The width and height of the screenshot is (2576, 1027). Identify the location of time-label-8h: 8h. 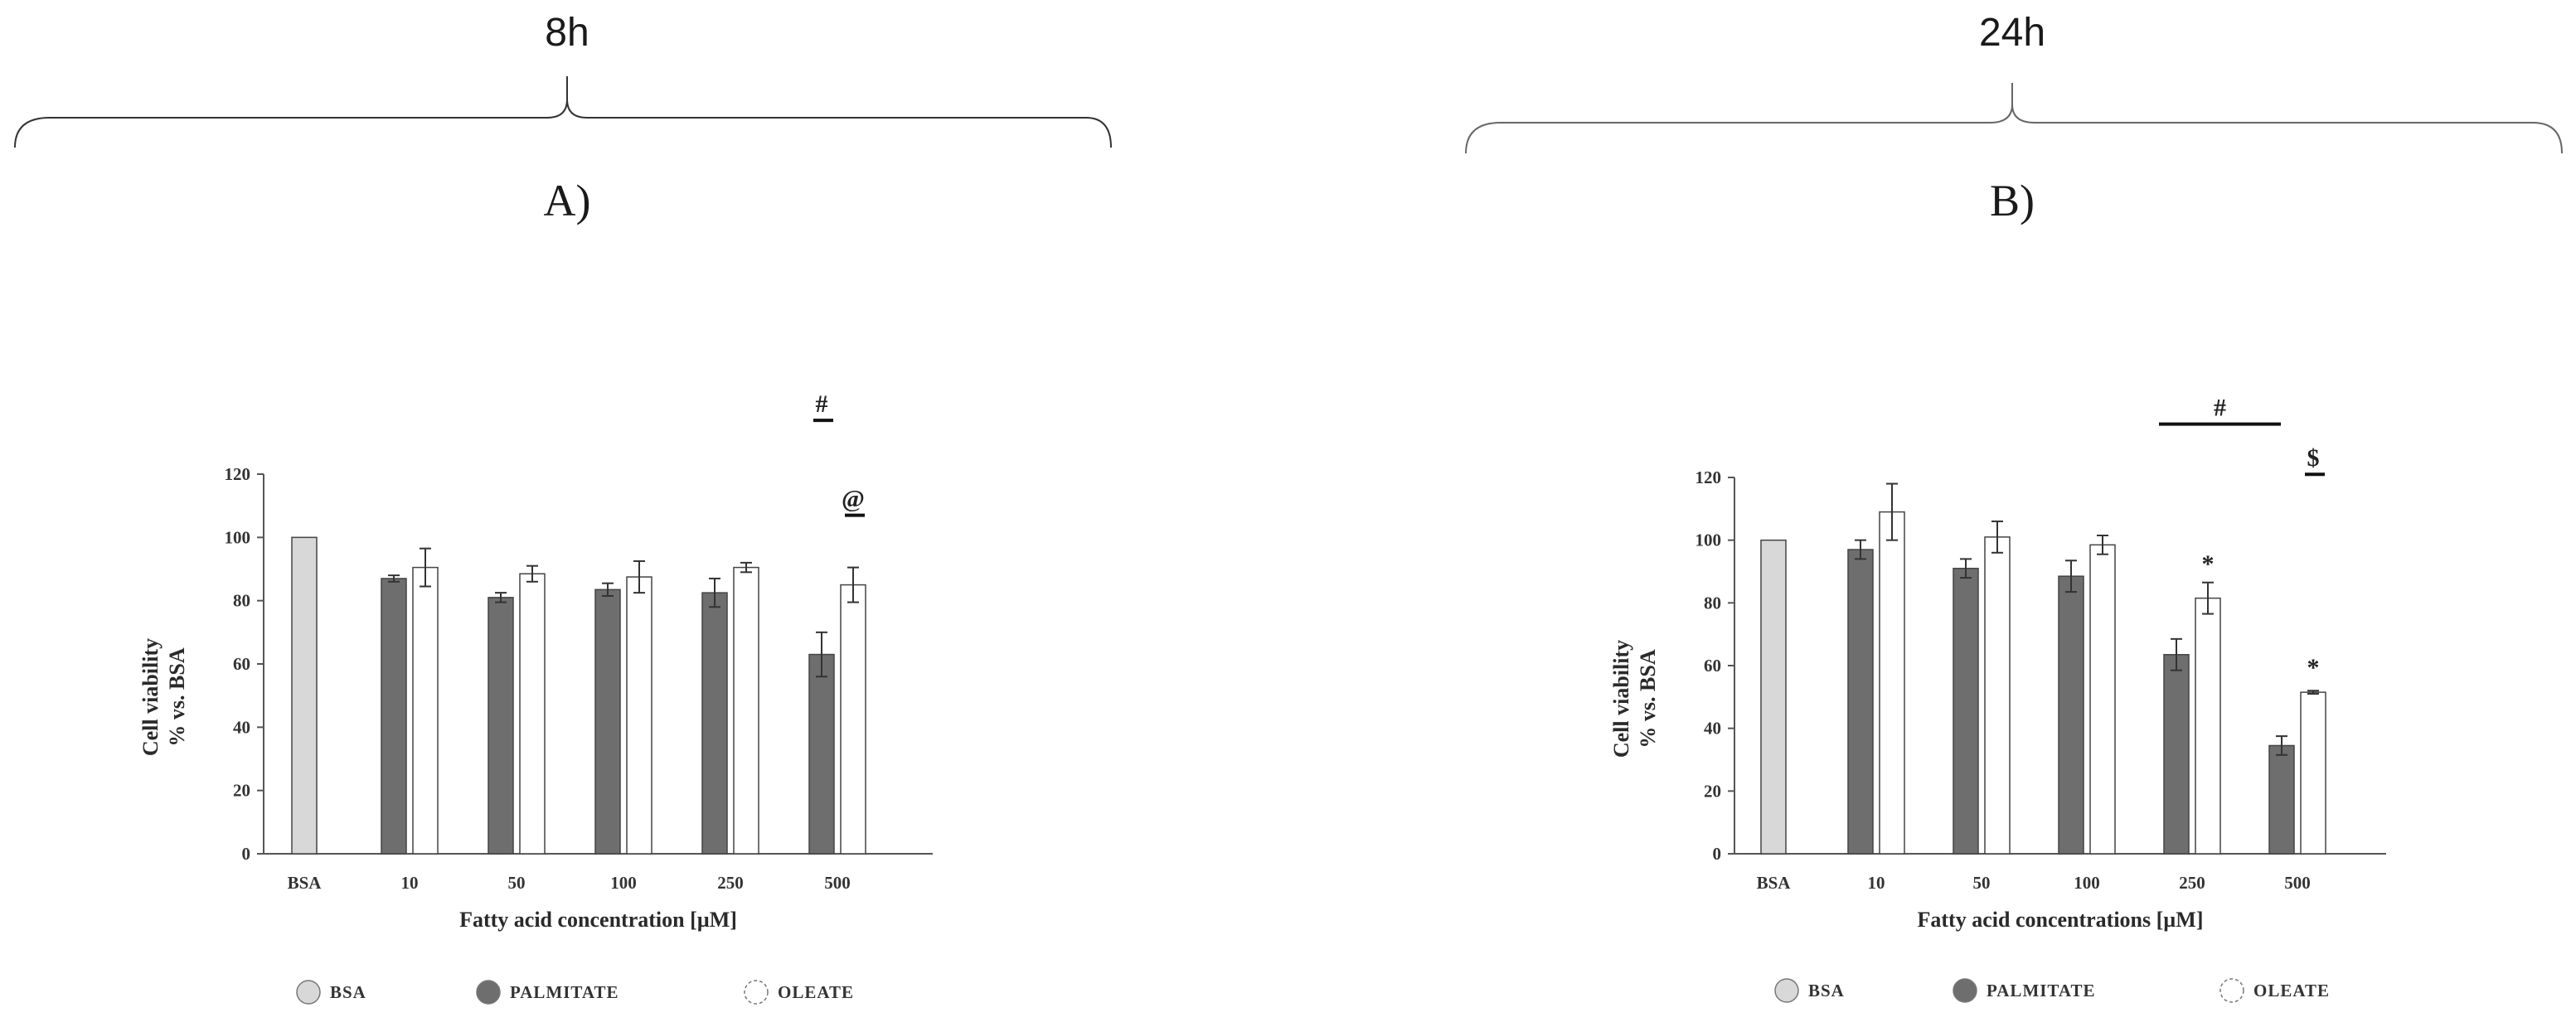
(567, 33).